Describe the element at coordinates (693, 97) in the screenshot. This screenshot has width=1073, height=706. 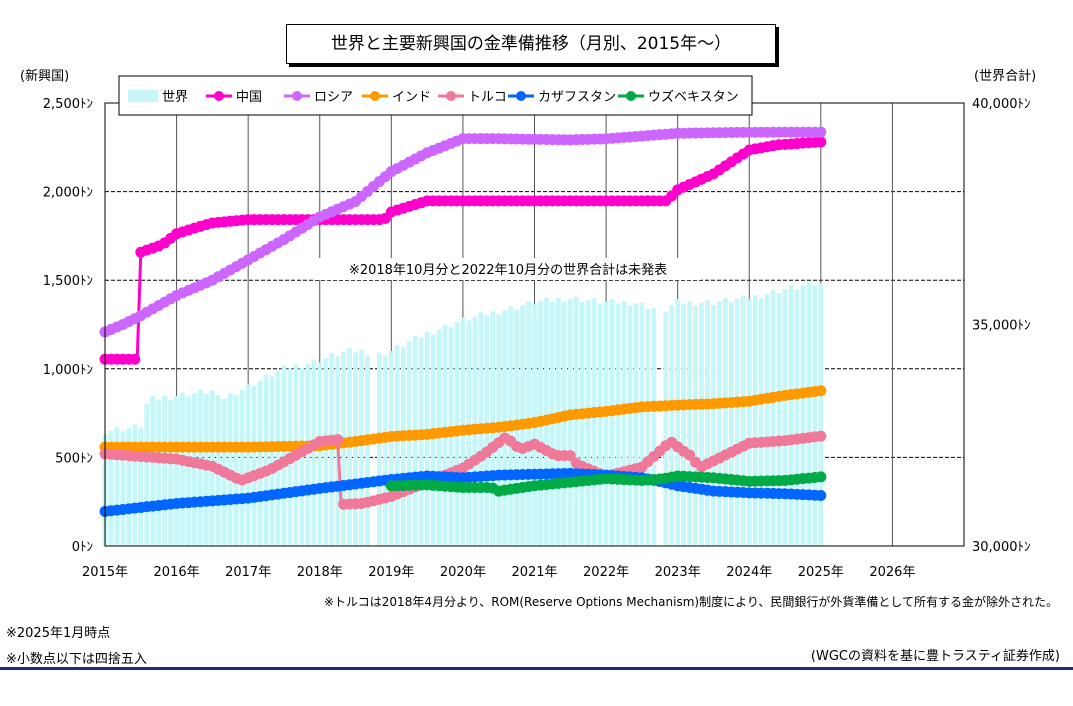
I see `legend-label: ウズベキスタン` at that location.